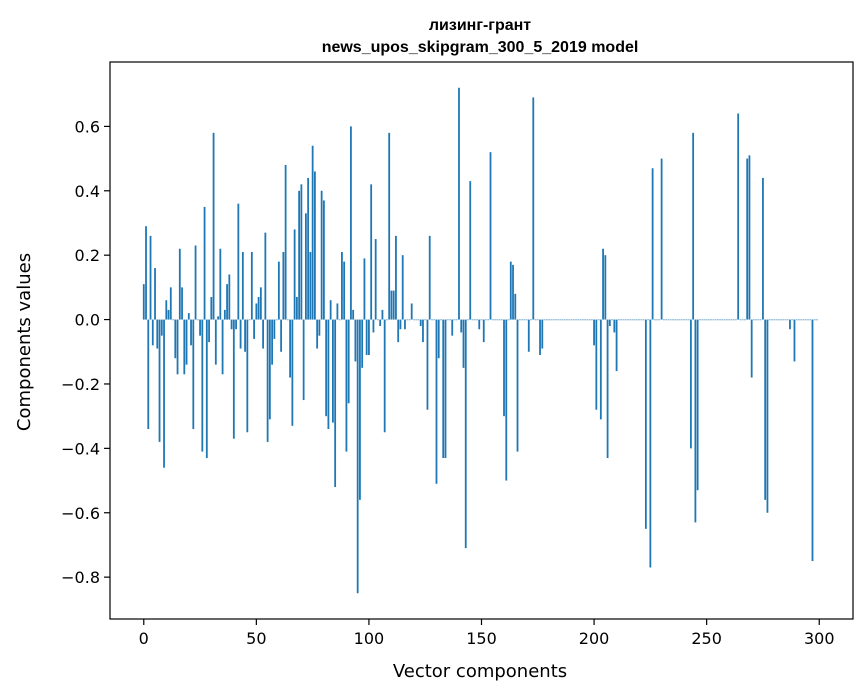  What do you see at coordinates (80, 513) in the screenshot?
I see `y-tick-label: −0.6` at bounding box center [80, 513].